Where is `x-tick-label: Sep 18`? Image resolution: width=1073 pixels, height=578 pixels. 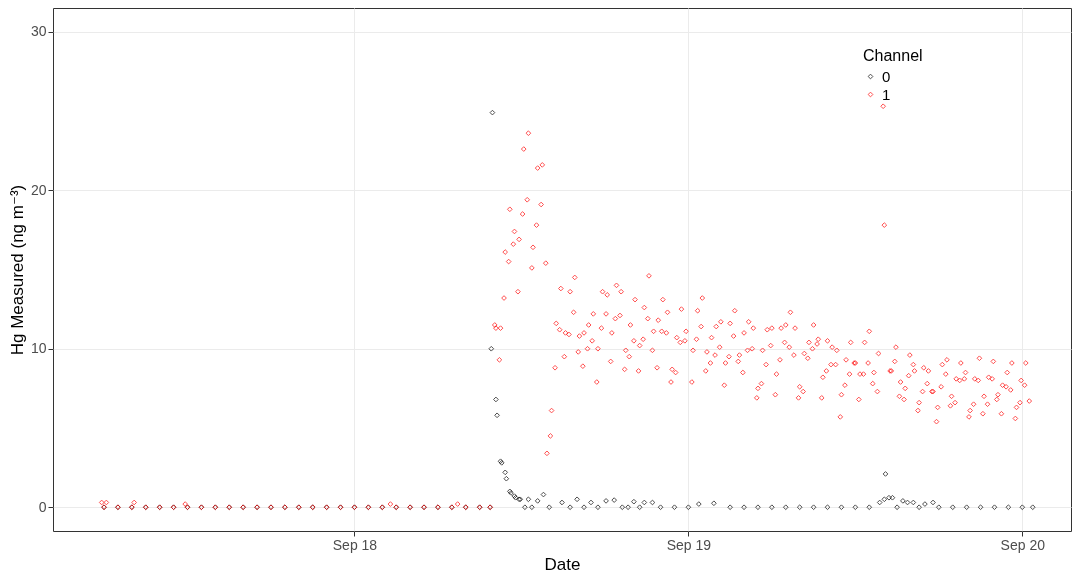
x-tick-label: Sep 18 is located at coordinates (355, 544).